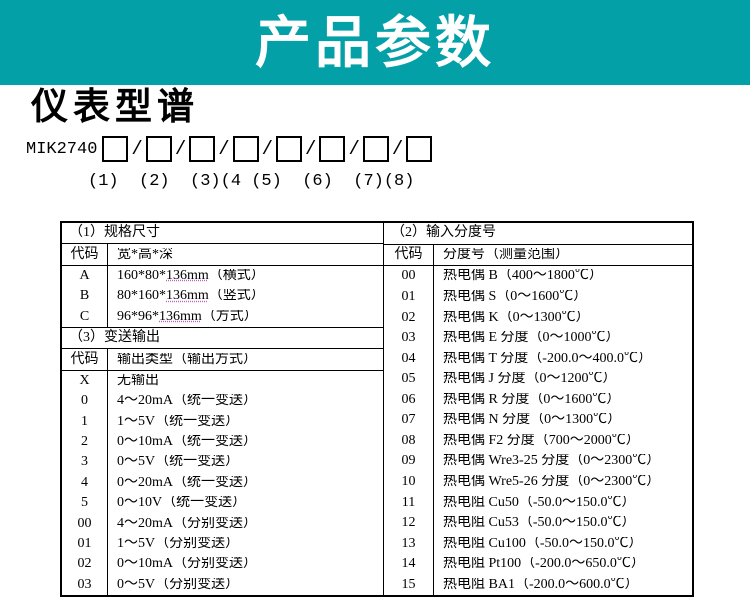 The height and width of the screenshot is (599, 750). I want to click on desc-cell: 热电偶 E 分度（0～1000℃）, so click(531, 338).